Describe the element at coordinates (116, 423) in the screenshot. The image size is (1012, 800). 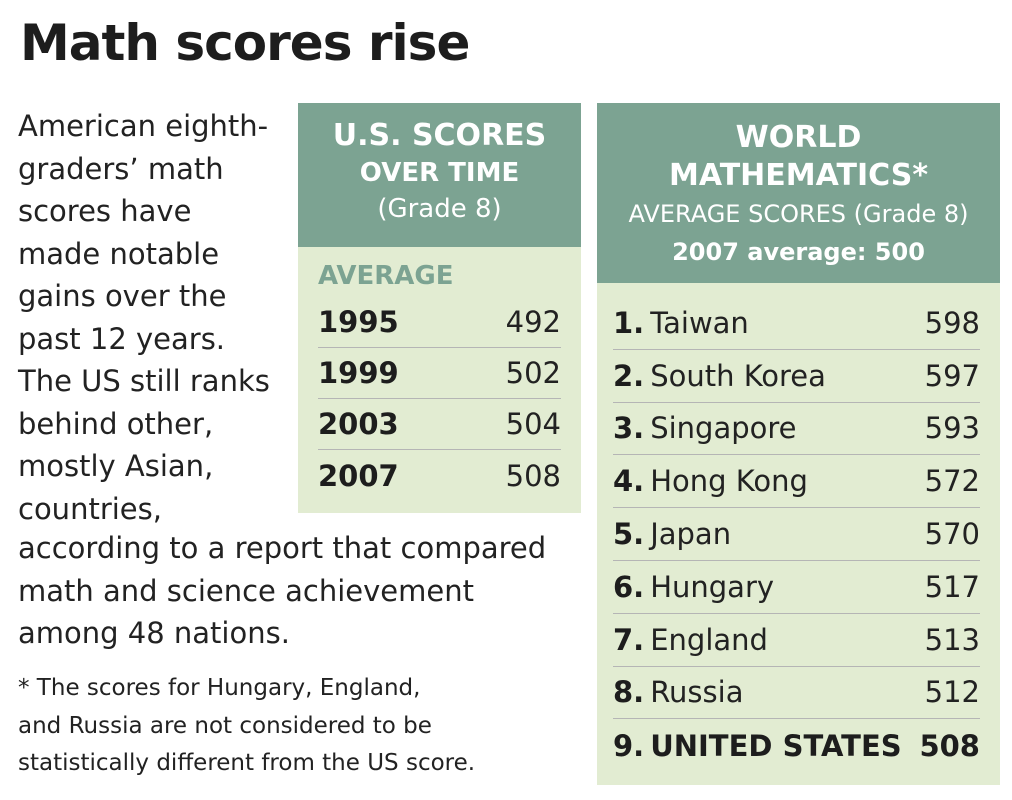
I see `intro-line: behind other,` at that location.